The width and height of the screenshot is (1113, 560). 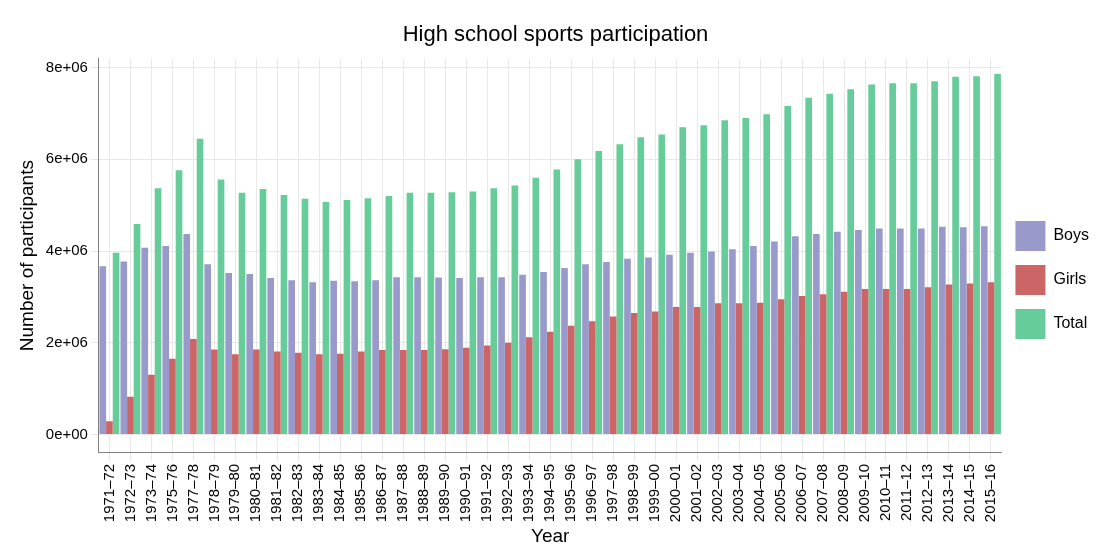 I want to click on x-tick-label: 2011–12, so click(x=906, y=492).